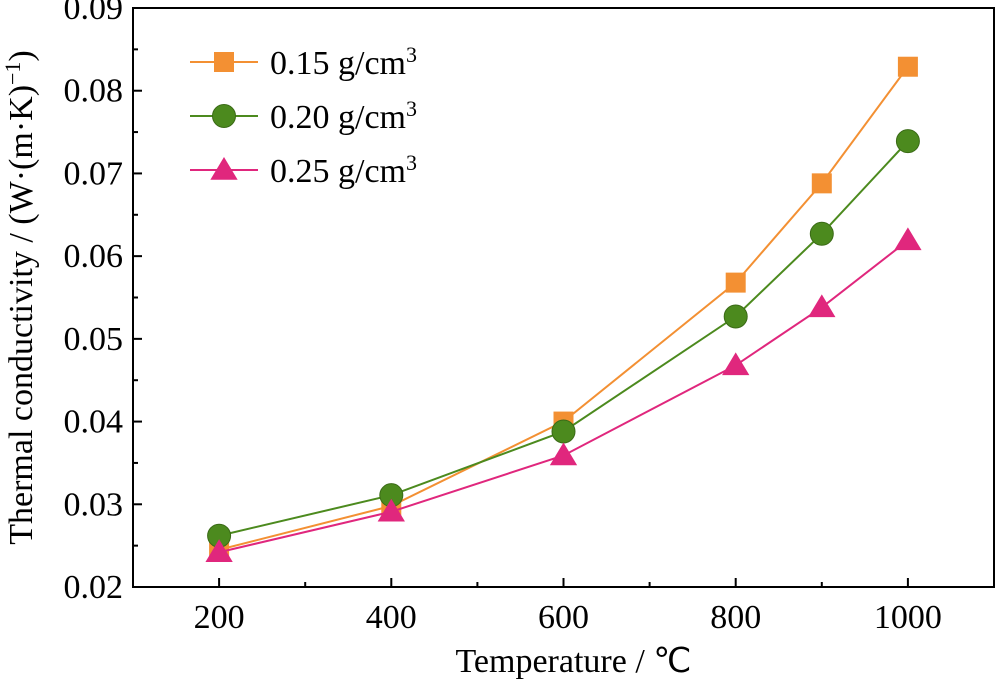  What do you see at coordinates (224, 62) in the screenshot?
I see `legend-marker-square` at bounding box center [224, 62].